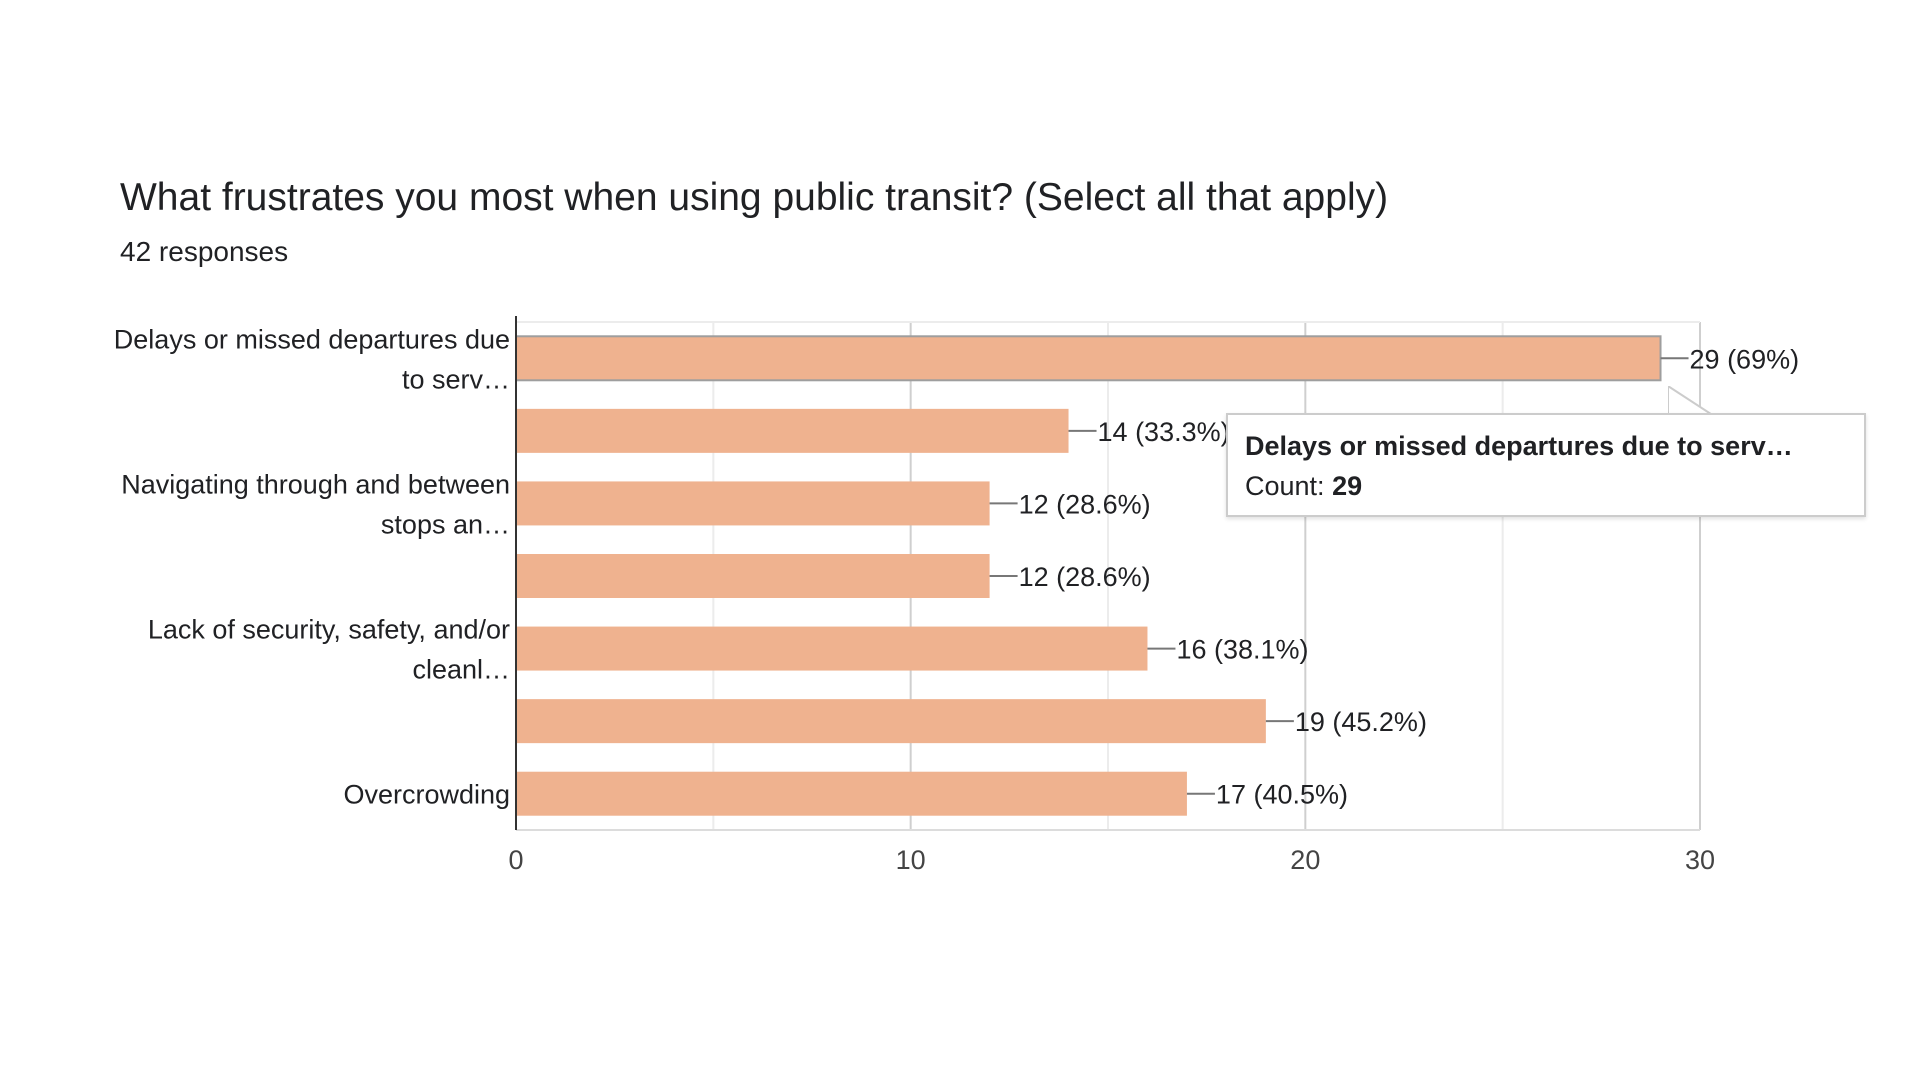  Describe the element at coordinates (204, 251) in the screenshot. I see `response-count: 42 responses` at that location.